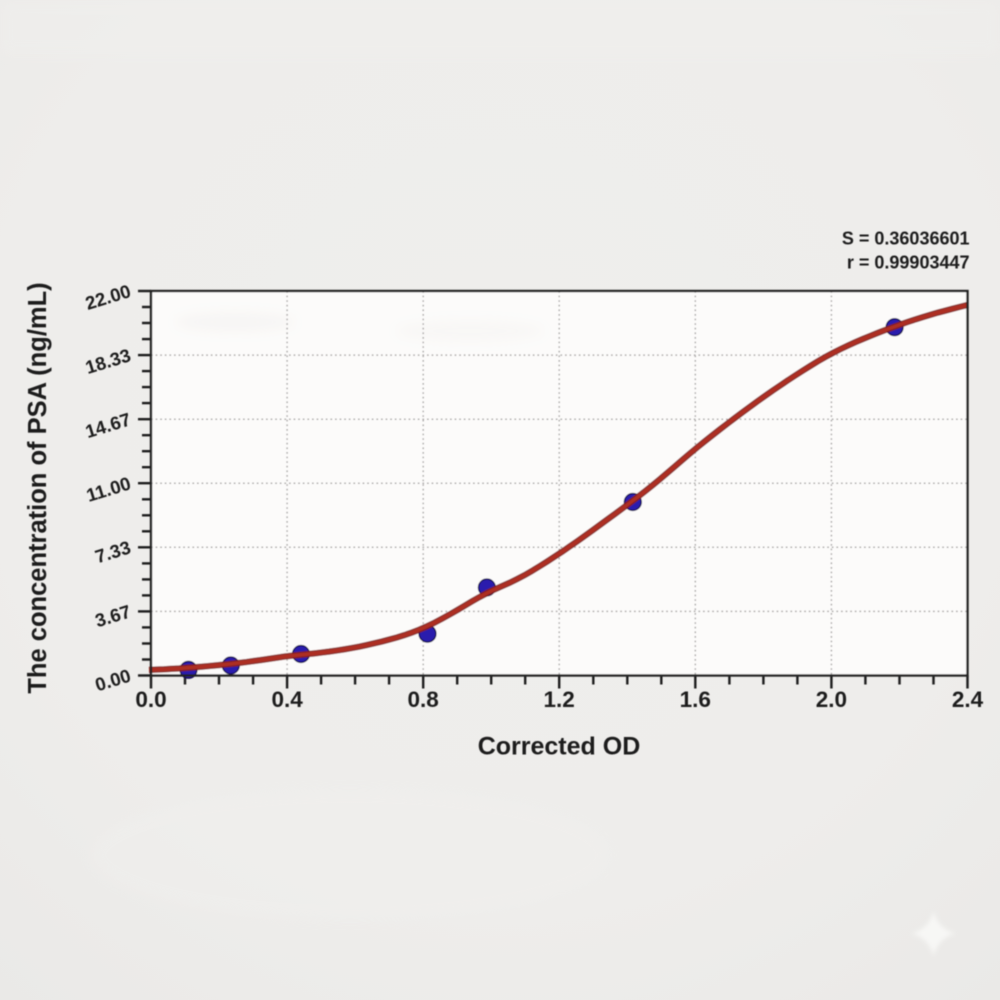 The width and height of the screenshot is (1000, 1000). Describe the element at coordinates (831, 699) in the screenshot. I see `svg-text: 2.0` at that location.